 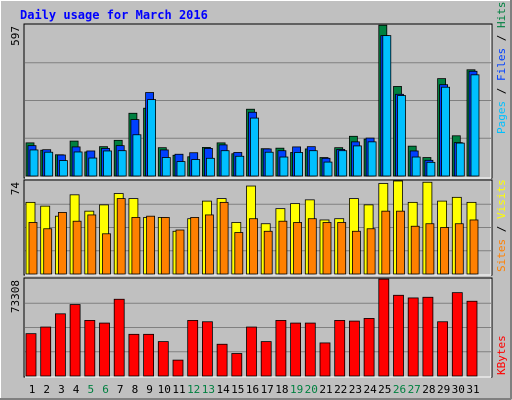 What do you see at coordinates (458, 389) in the screenshot?
I see `x-tick-label: 30` at bounding box center [458, 389].